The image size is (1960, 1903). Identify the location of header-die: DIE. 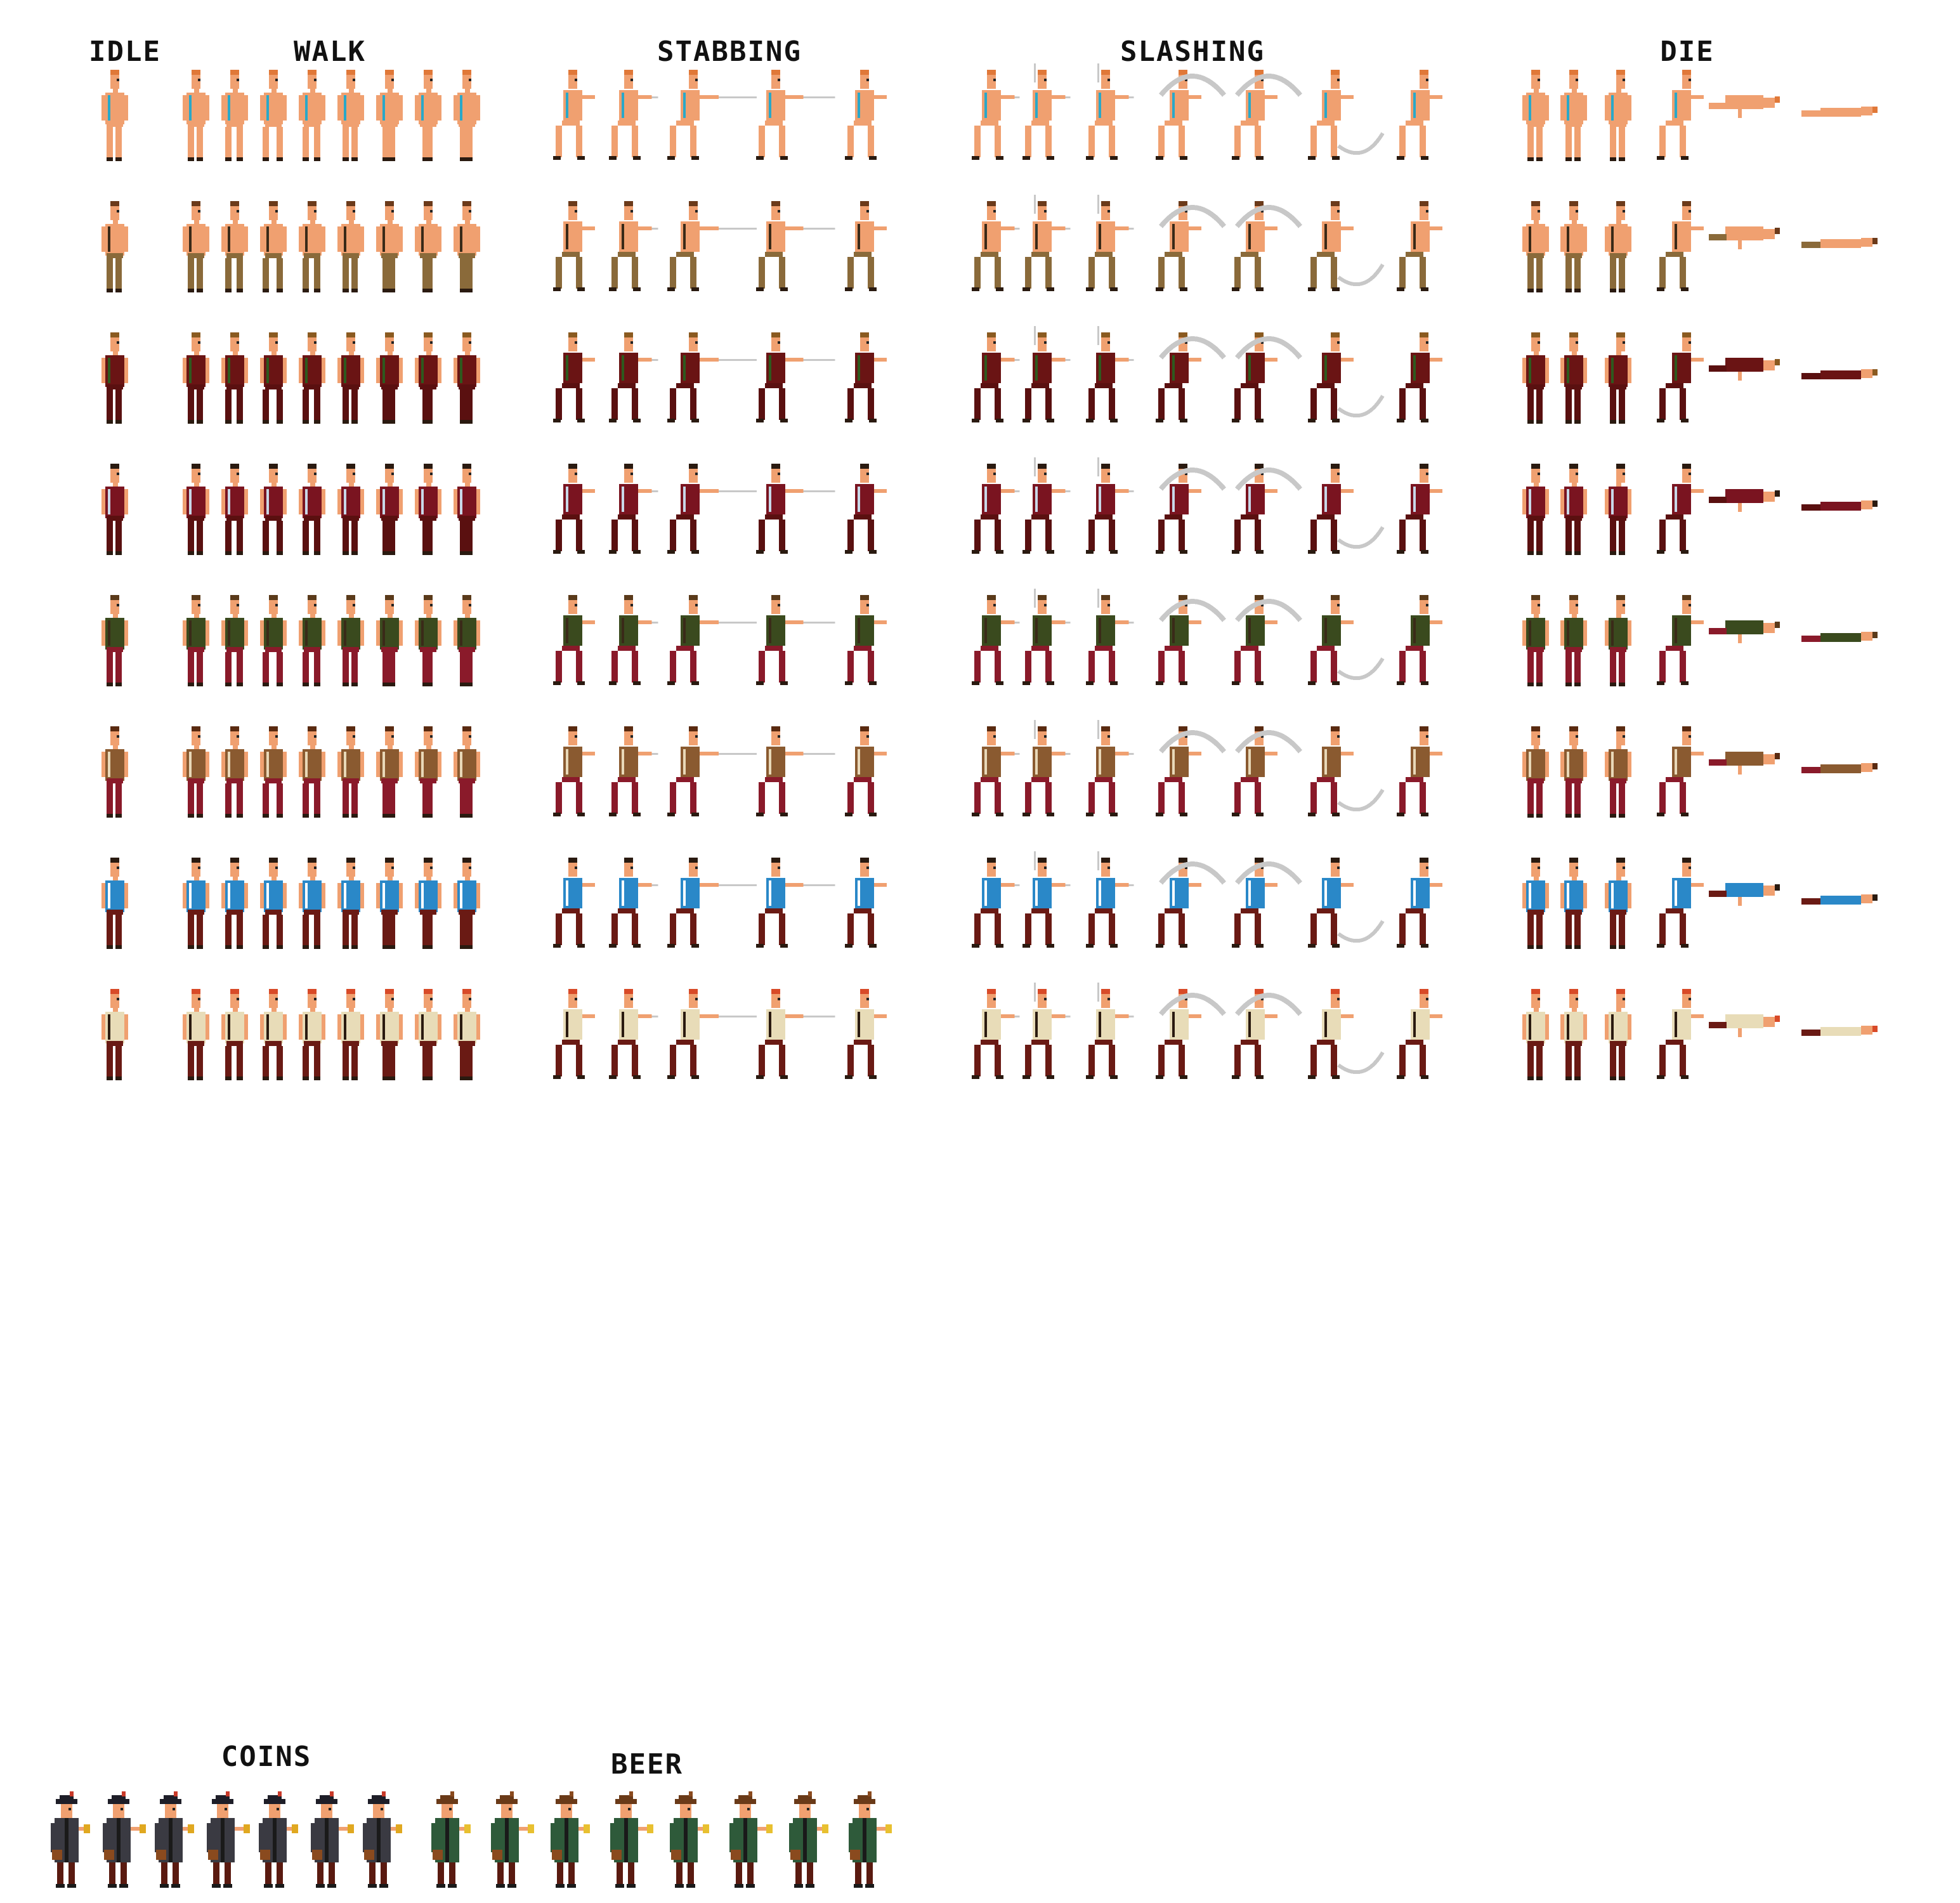
(1687, 52).